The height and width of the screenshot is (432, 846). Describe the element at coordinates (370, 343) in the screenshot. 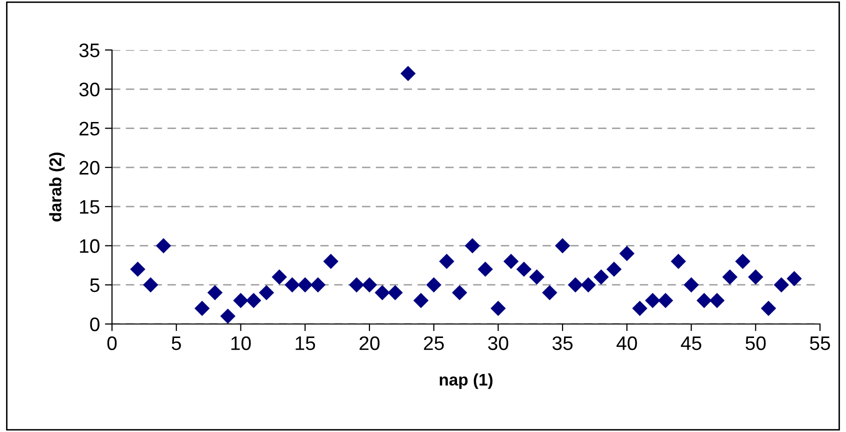

I see `x-tick-label: 20` at that location.